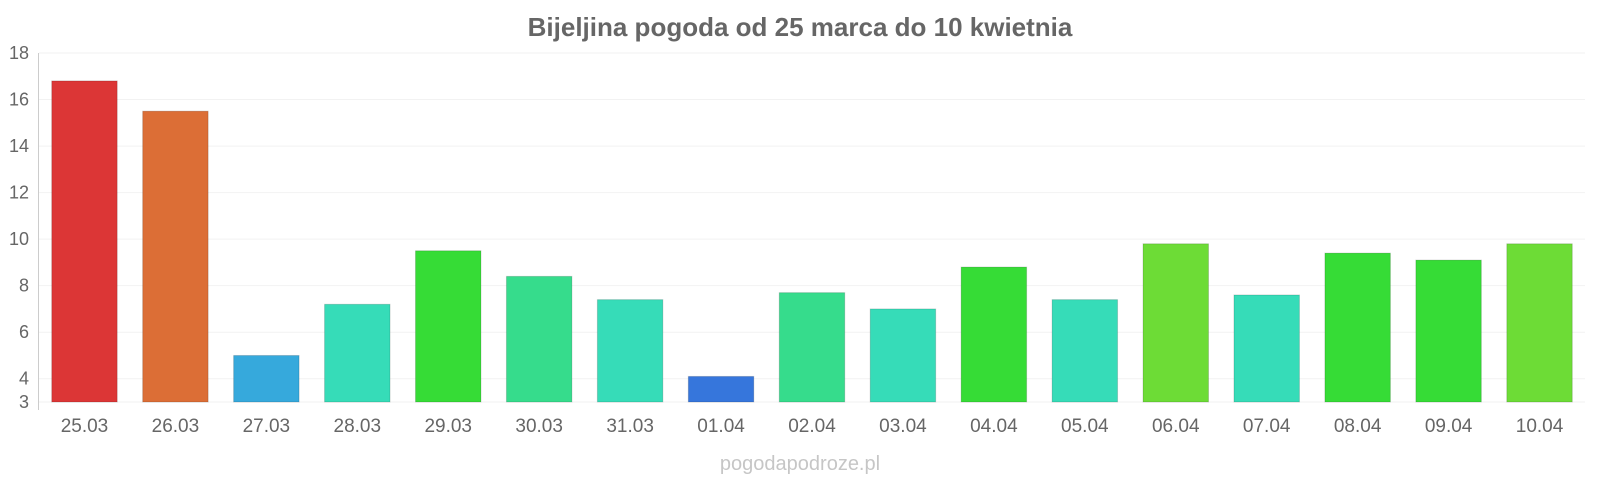 This screenshot has height=480, width=1600. What do you see at coordinates (539, 426) in the screenshot?
I see `x-tick-label: 30.03` at bounding box center [539, 426].